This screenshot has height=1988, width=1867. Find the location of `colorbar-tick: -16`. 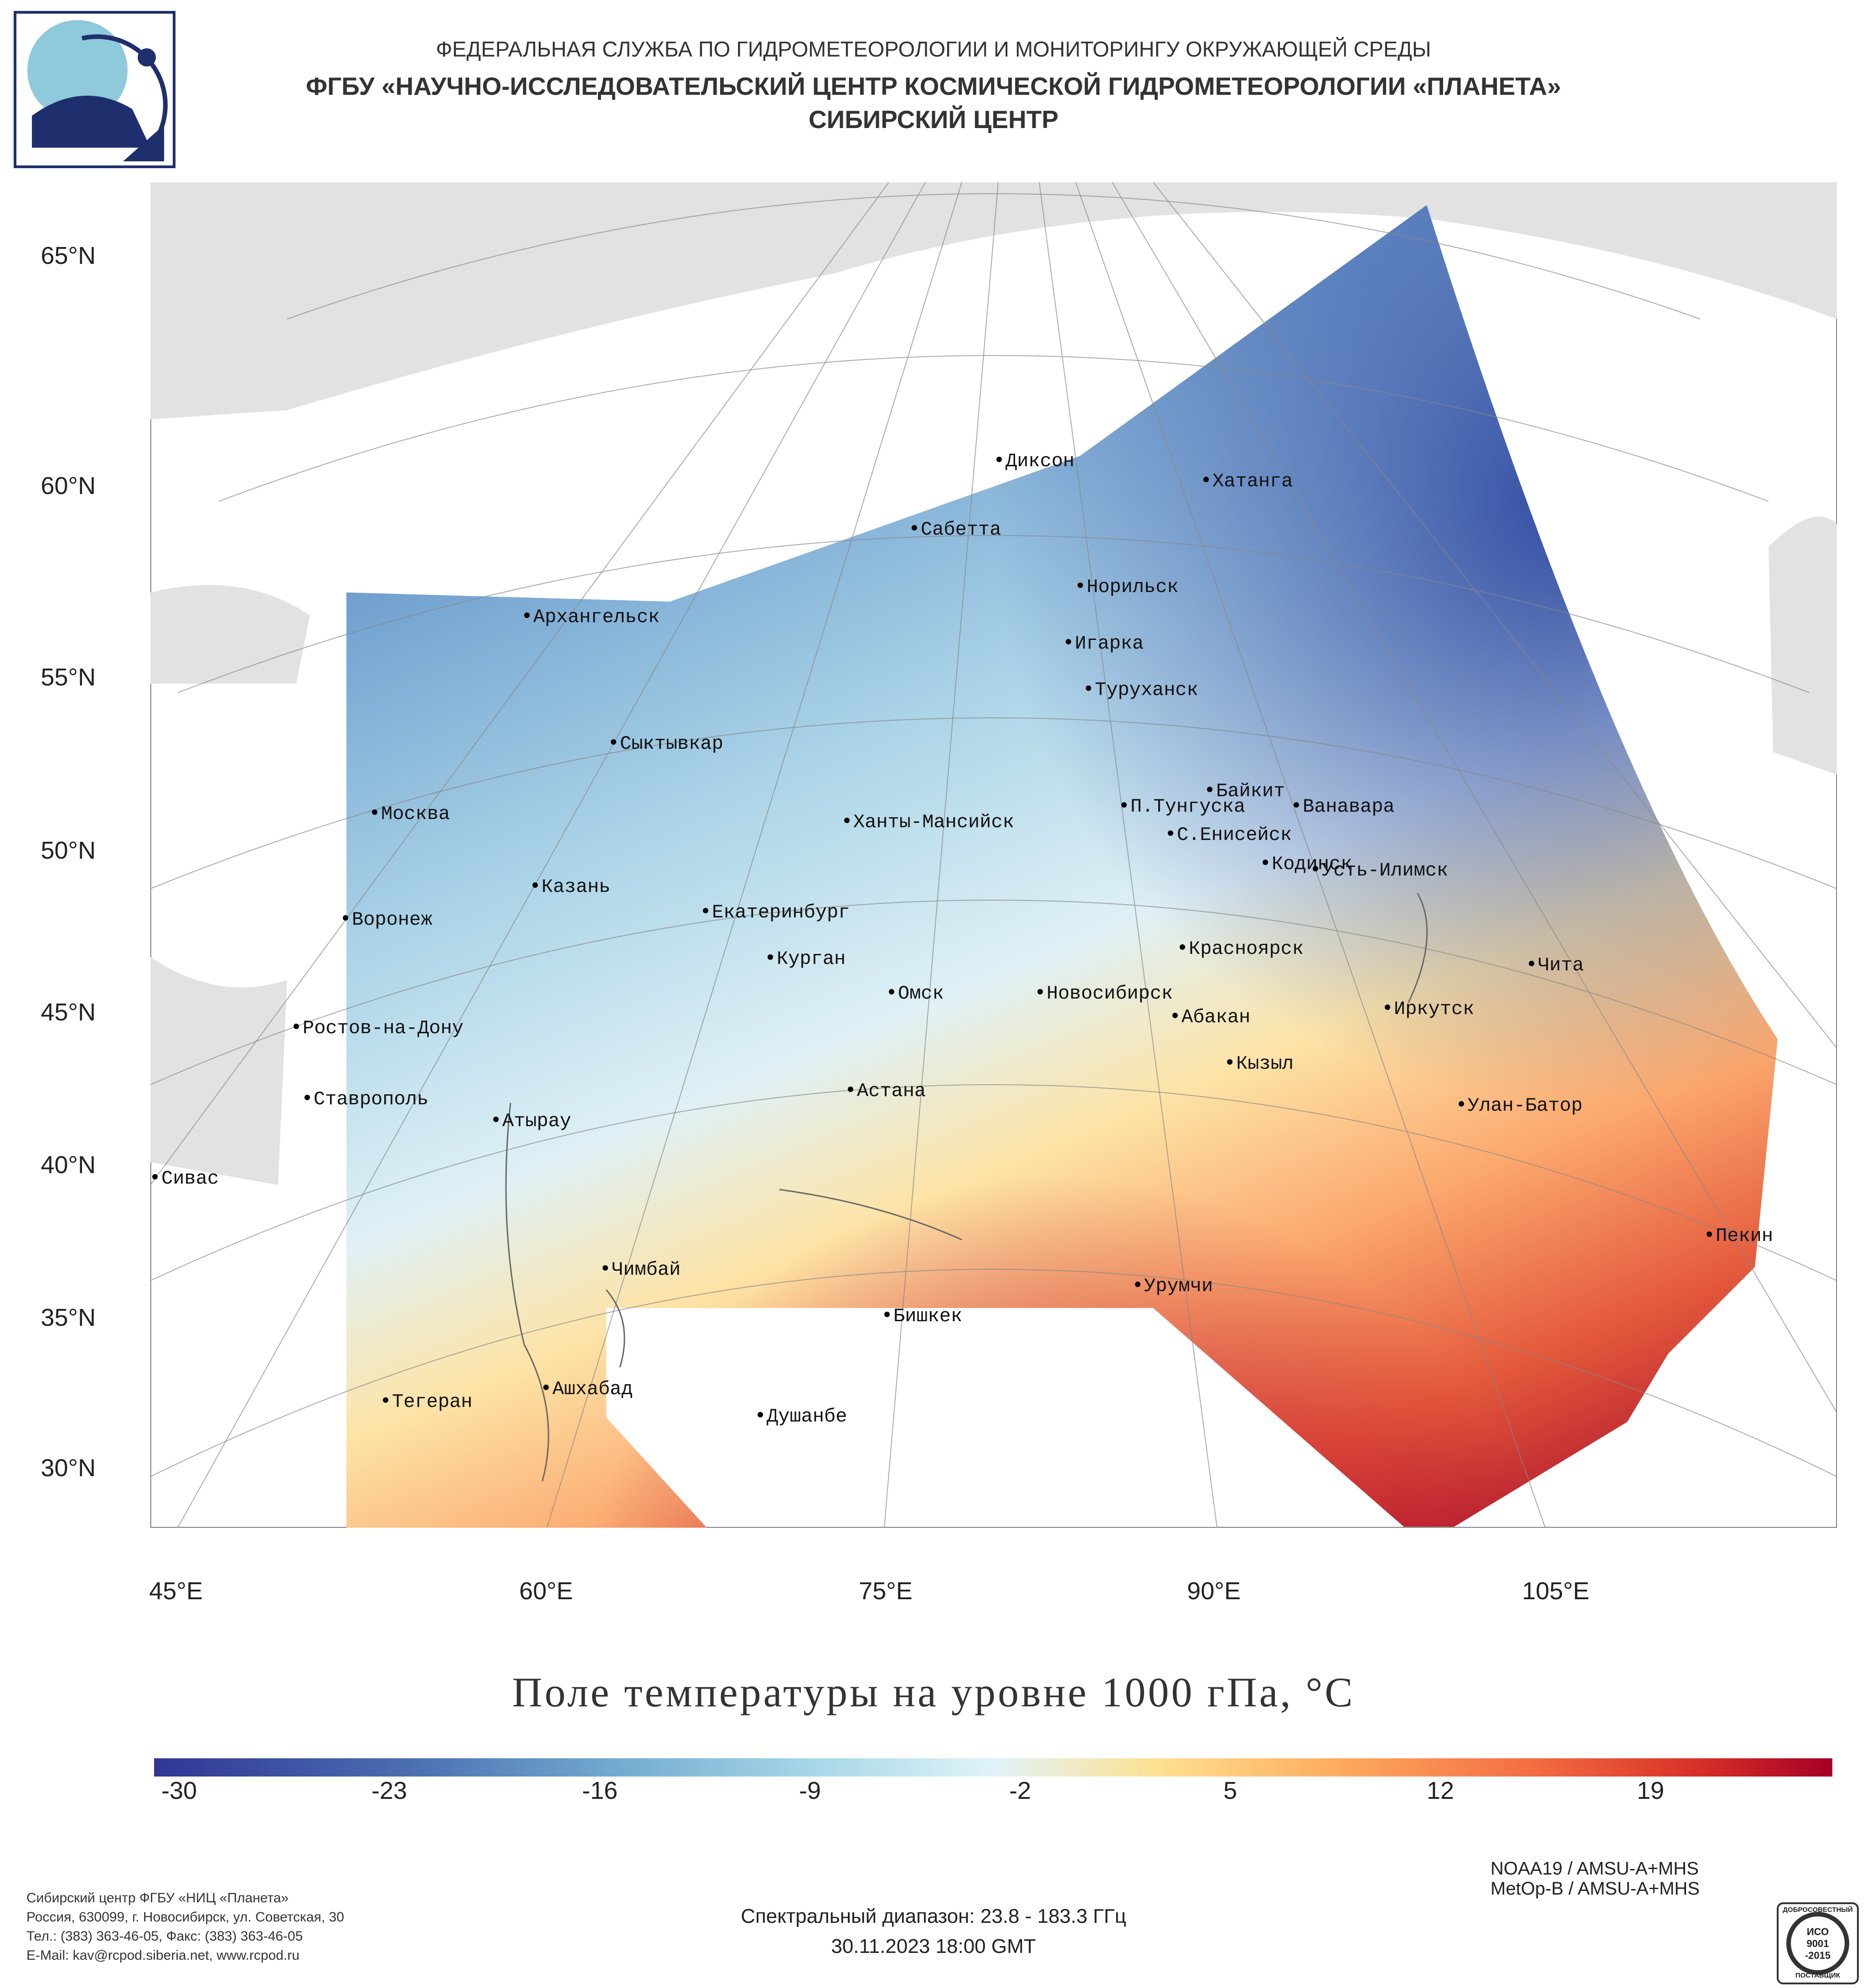

colorbar-tick: -16 is located at coordinates (600, 1791).